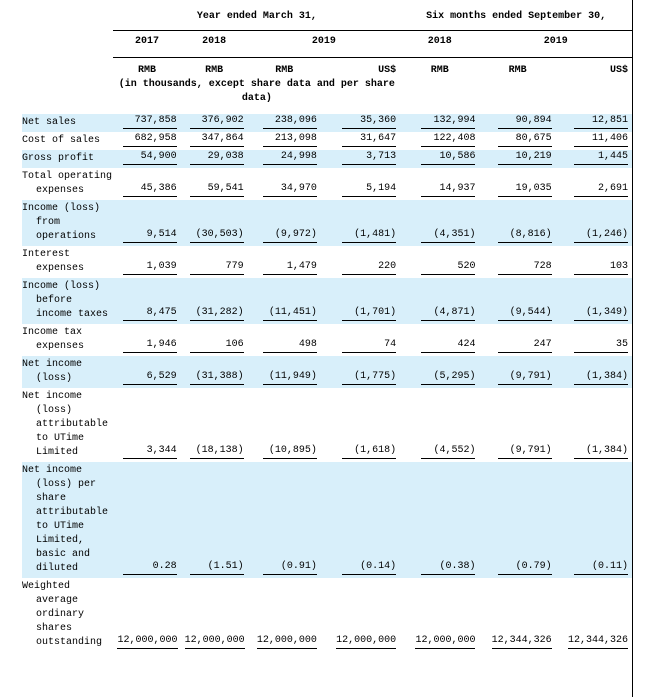  What do you see at coordinates (216, 313) in the screenshot?
I see `value: (31,282)` at bounding box center [216, 313].